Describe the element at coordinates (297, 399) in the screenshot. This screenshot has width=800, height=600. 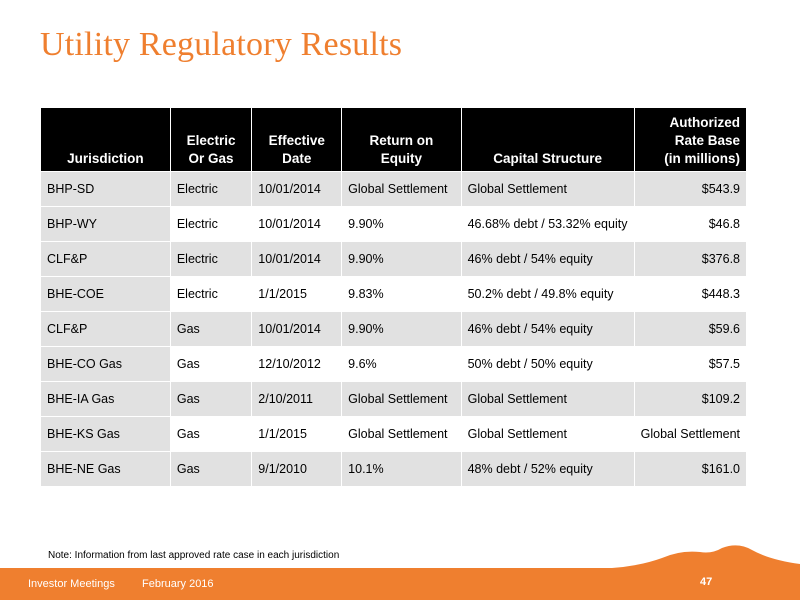
I see `cell-date: 2/10/2011` at that location.